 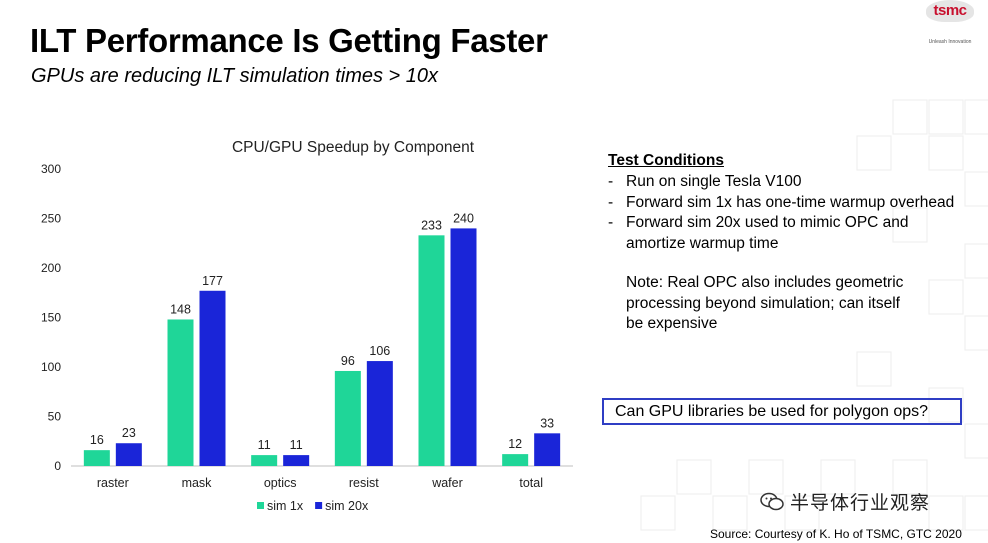 I want to click on x-tick-label: total, so click(x=531, y=483).